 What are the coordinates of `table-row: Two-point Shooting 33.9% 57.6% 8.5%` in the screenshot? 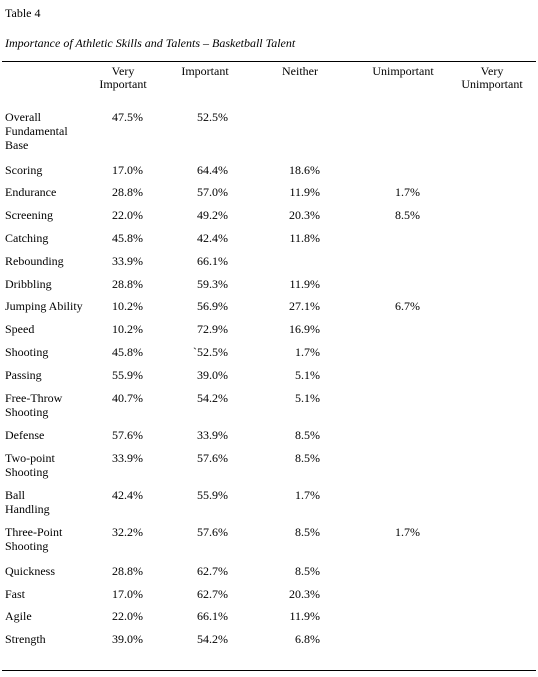 It's located at (269, 465).